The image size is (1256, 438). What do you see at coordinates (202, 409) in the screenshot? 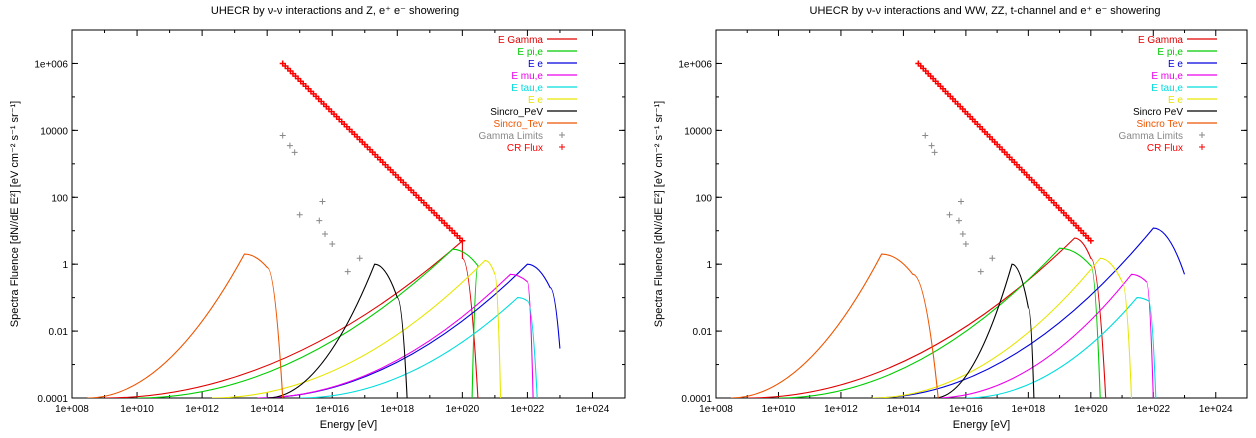
I see `x-tick-label: 1e+012` at bounding box center [202, 409].